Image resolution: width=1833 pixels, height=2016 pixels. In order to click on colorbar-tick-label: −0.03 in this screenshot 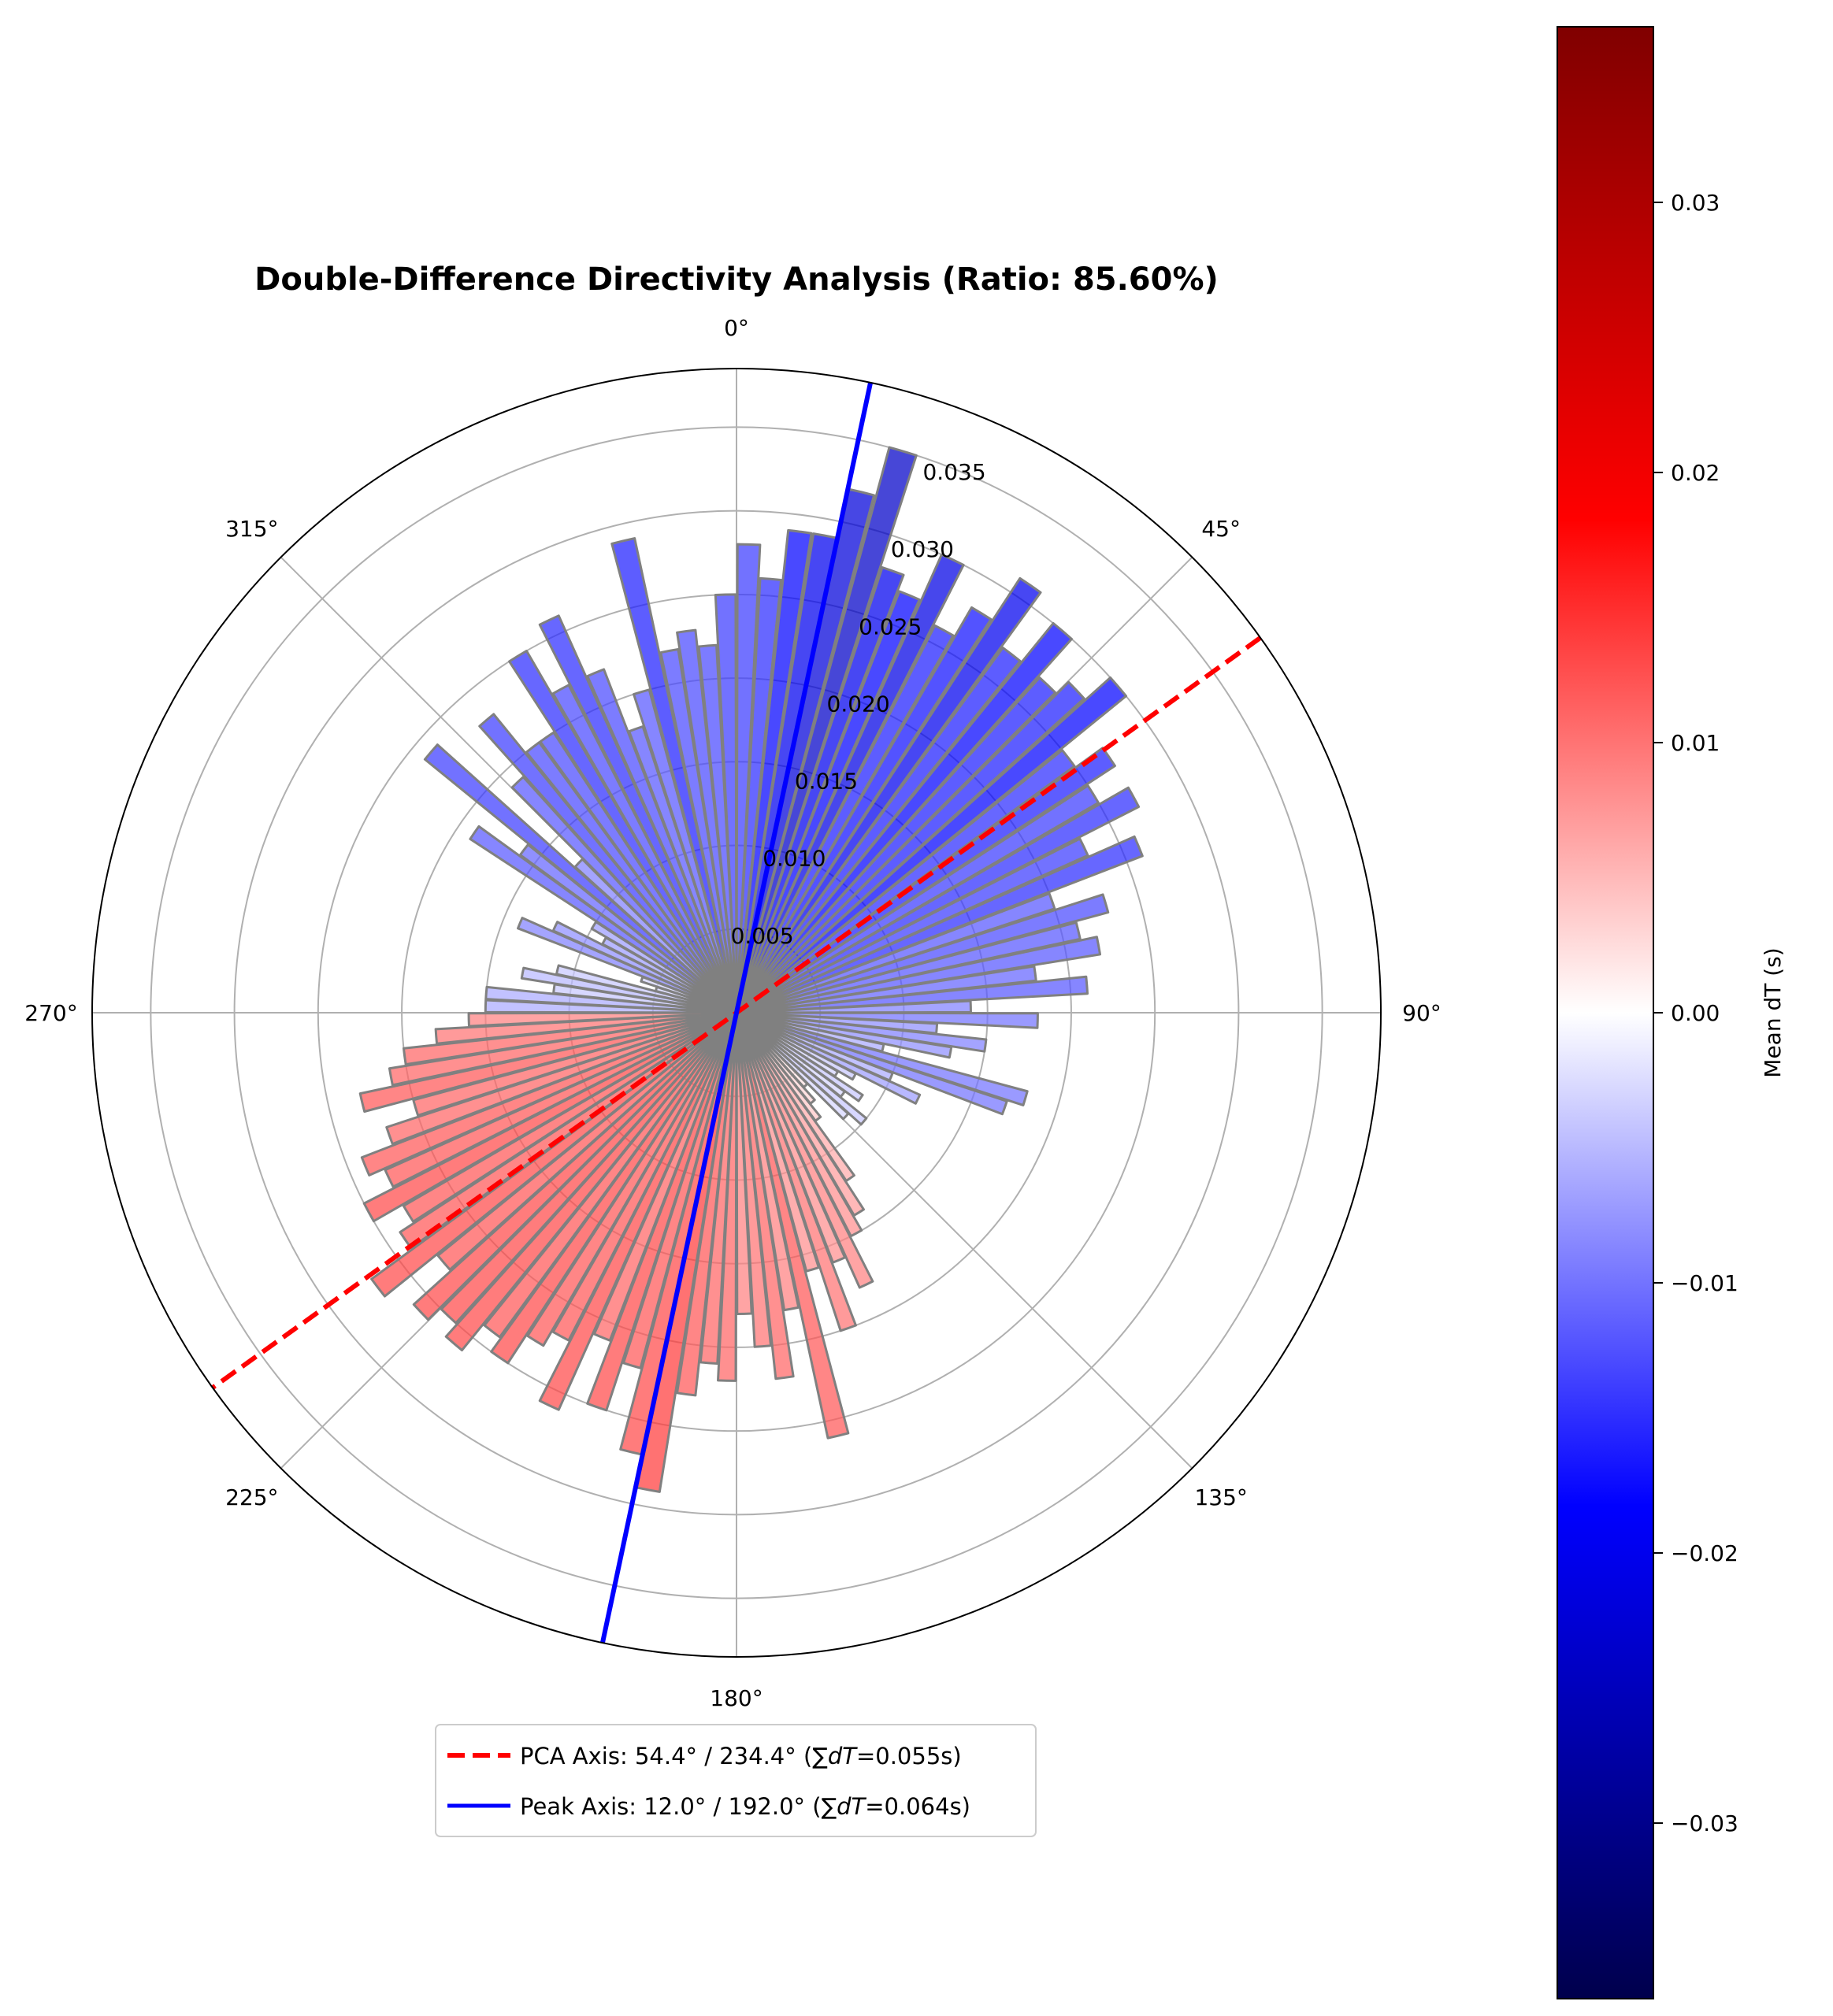, I will do `click(1704, 1823)`.